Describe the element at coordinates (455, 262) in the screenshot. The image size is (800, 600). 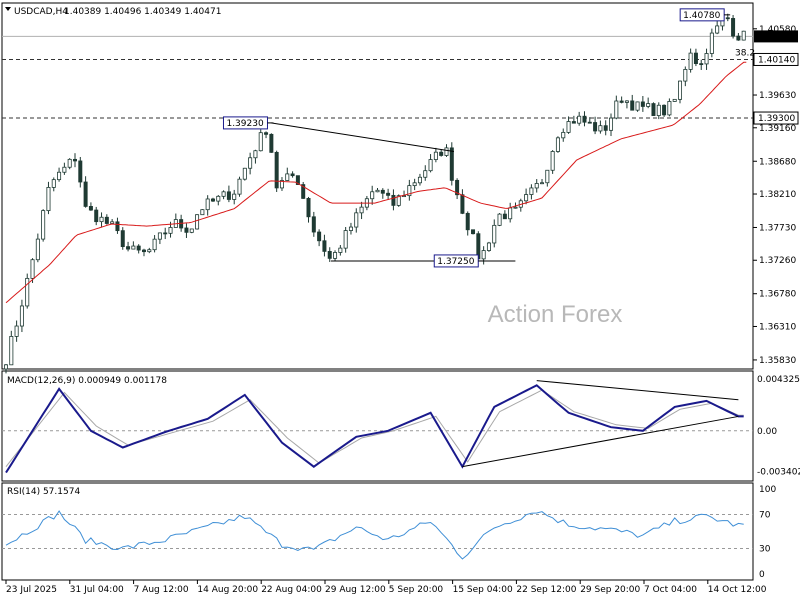
I see `price-annotation-label: 1.37250` at that location.